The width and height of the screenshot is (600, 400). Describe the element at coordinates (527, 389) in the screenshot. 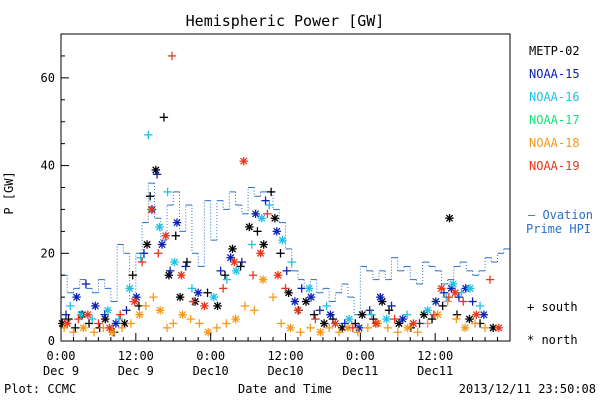

I see `footer-right: 2013/12/11 23:50:08` at that location.